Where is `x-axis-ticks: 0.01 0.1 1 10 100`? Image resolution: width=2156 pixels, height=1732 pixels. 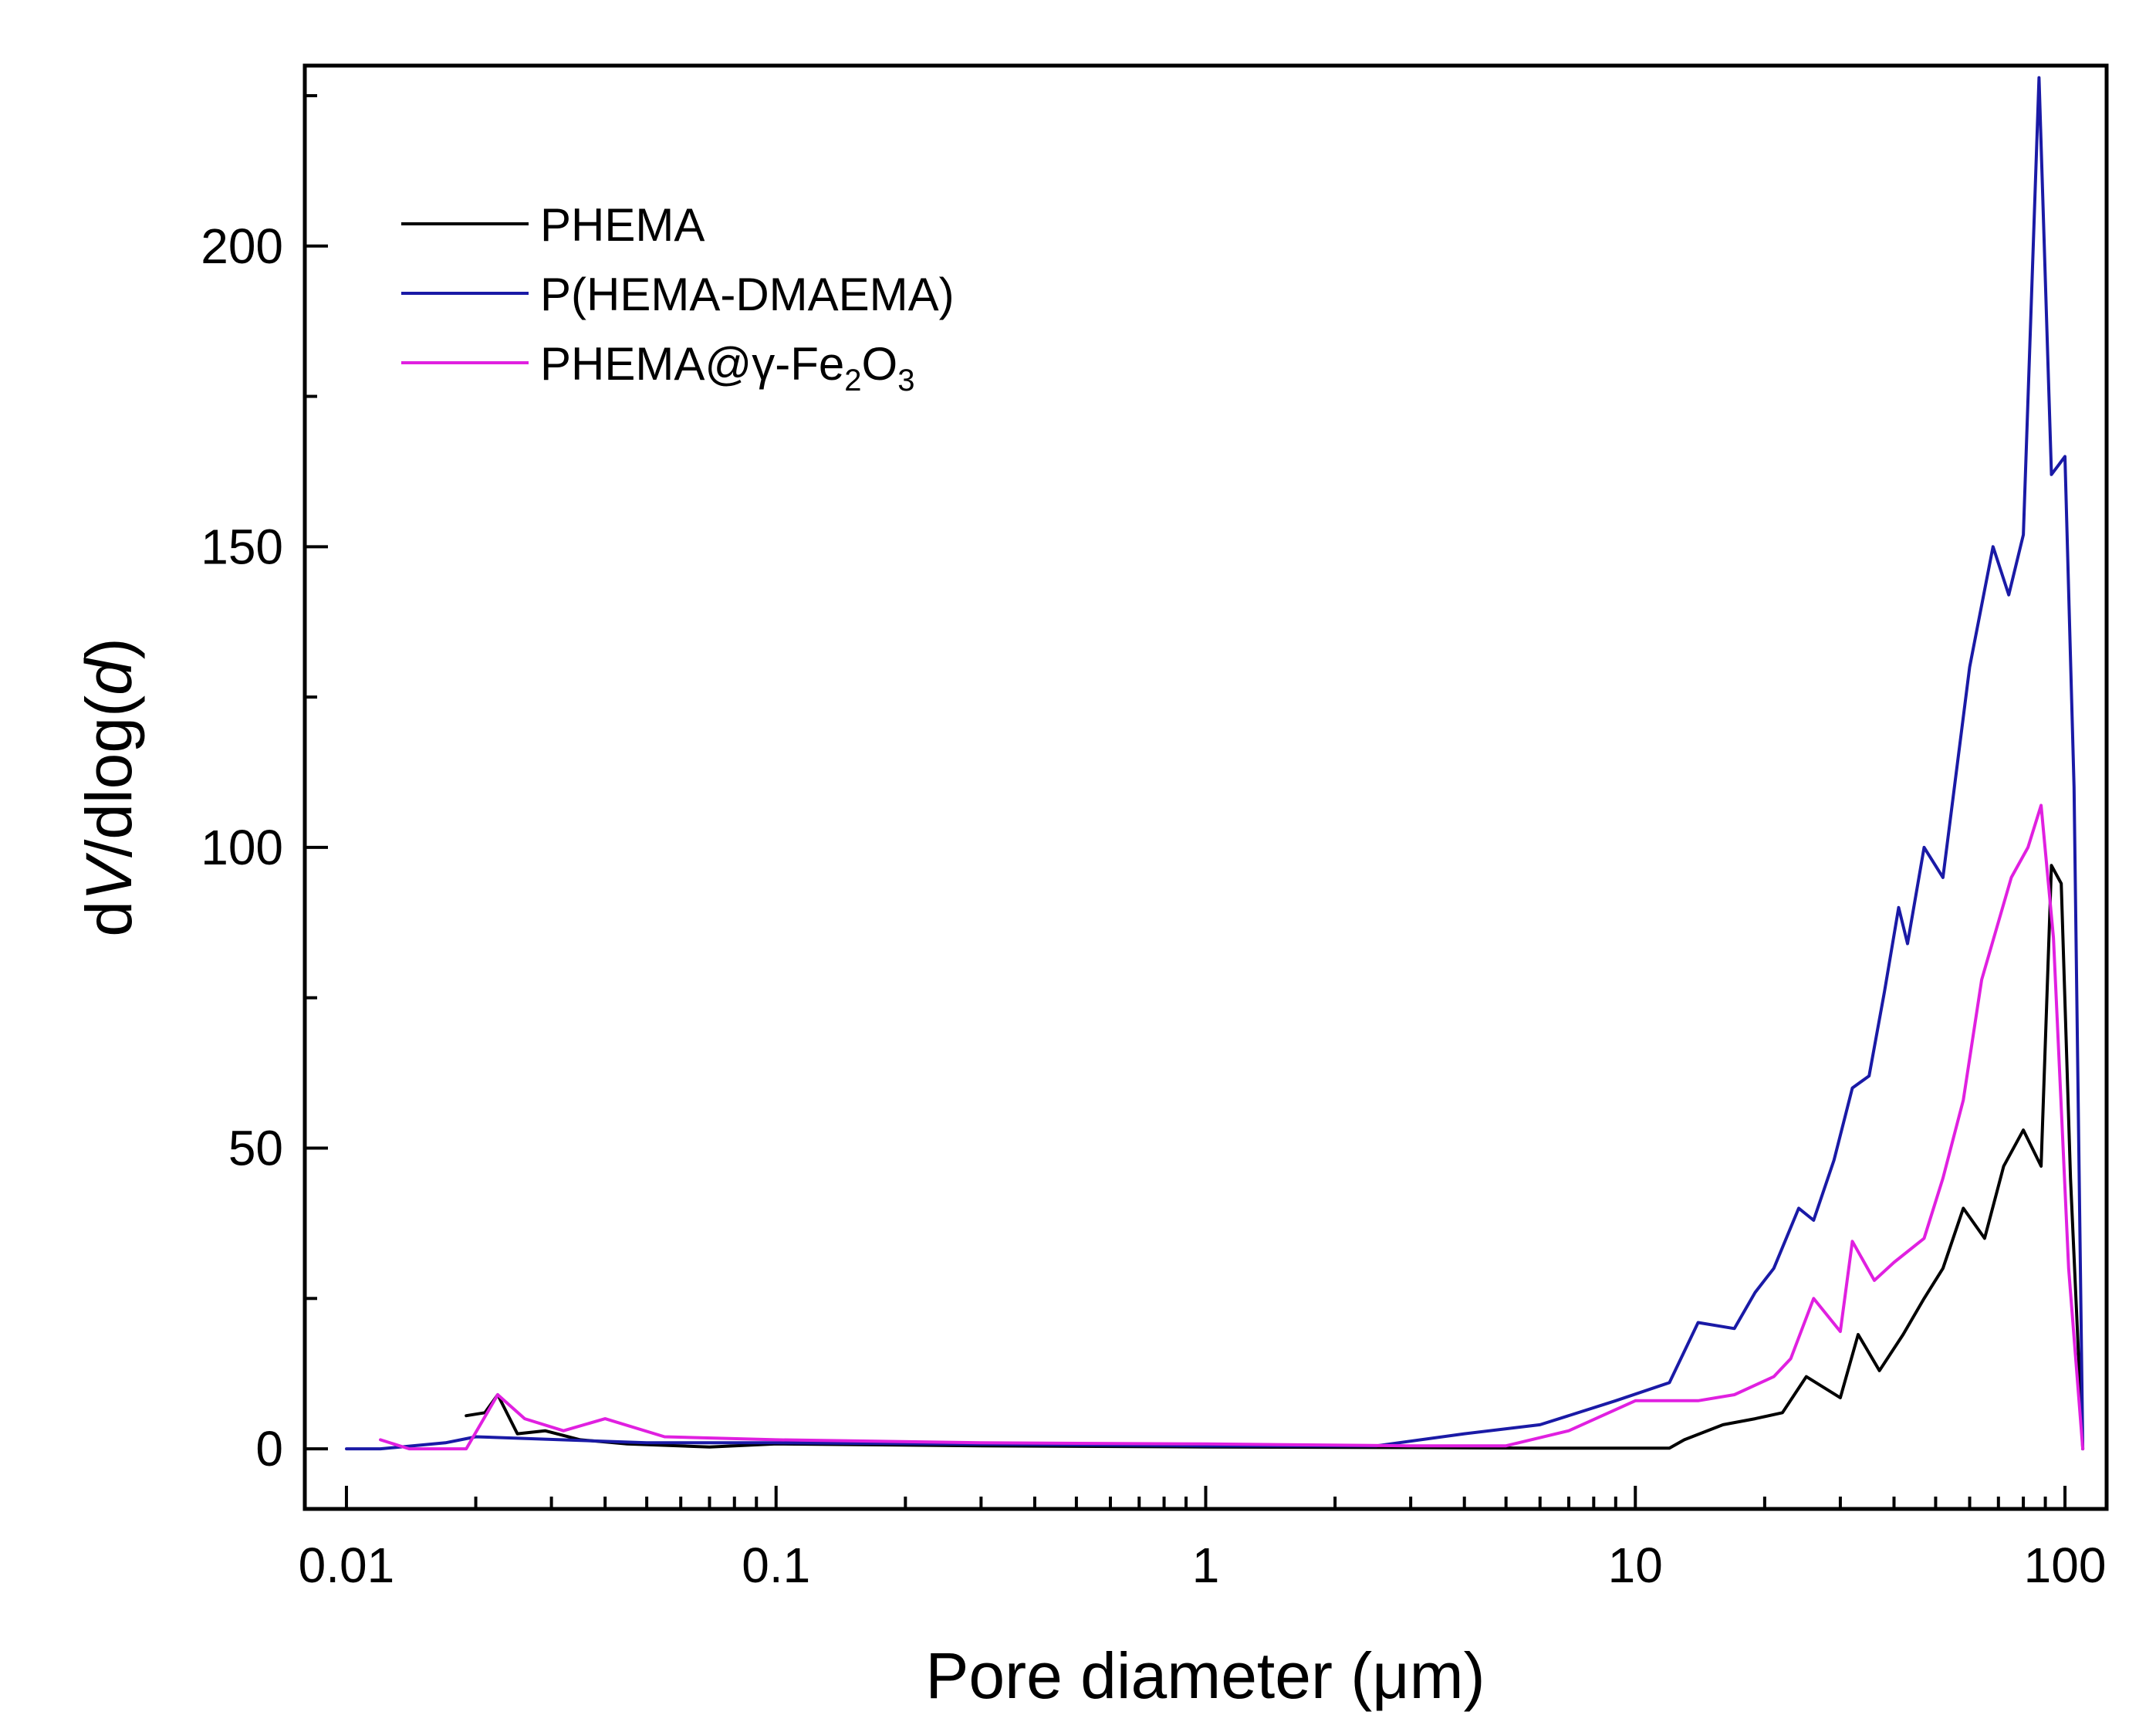 x-axis-ticks: 0.01 0.1 1 10 100 is located at coordinates (1203, 1539).